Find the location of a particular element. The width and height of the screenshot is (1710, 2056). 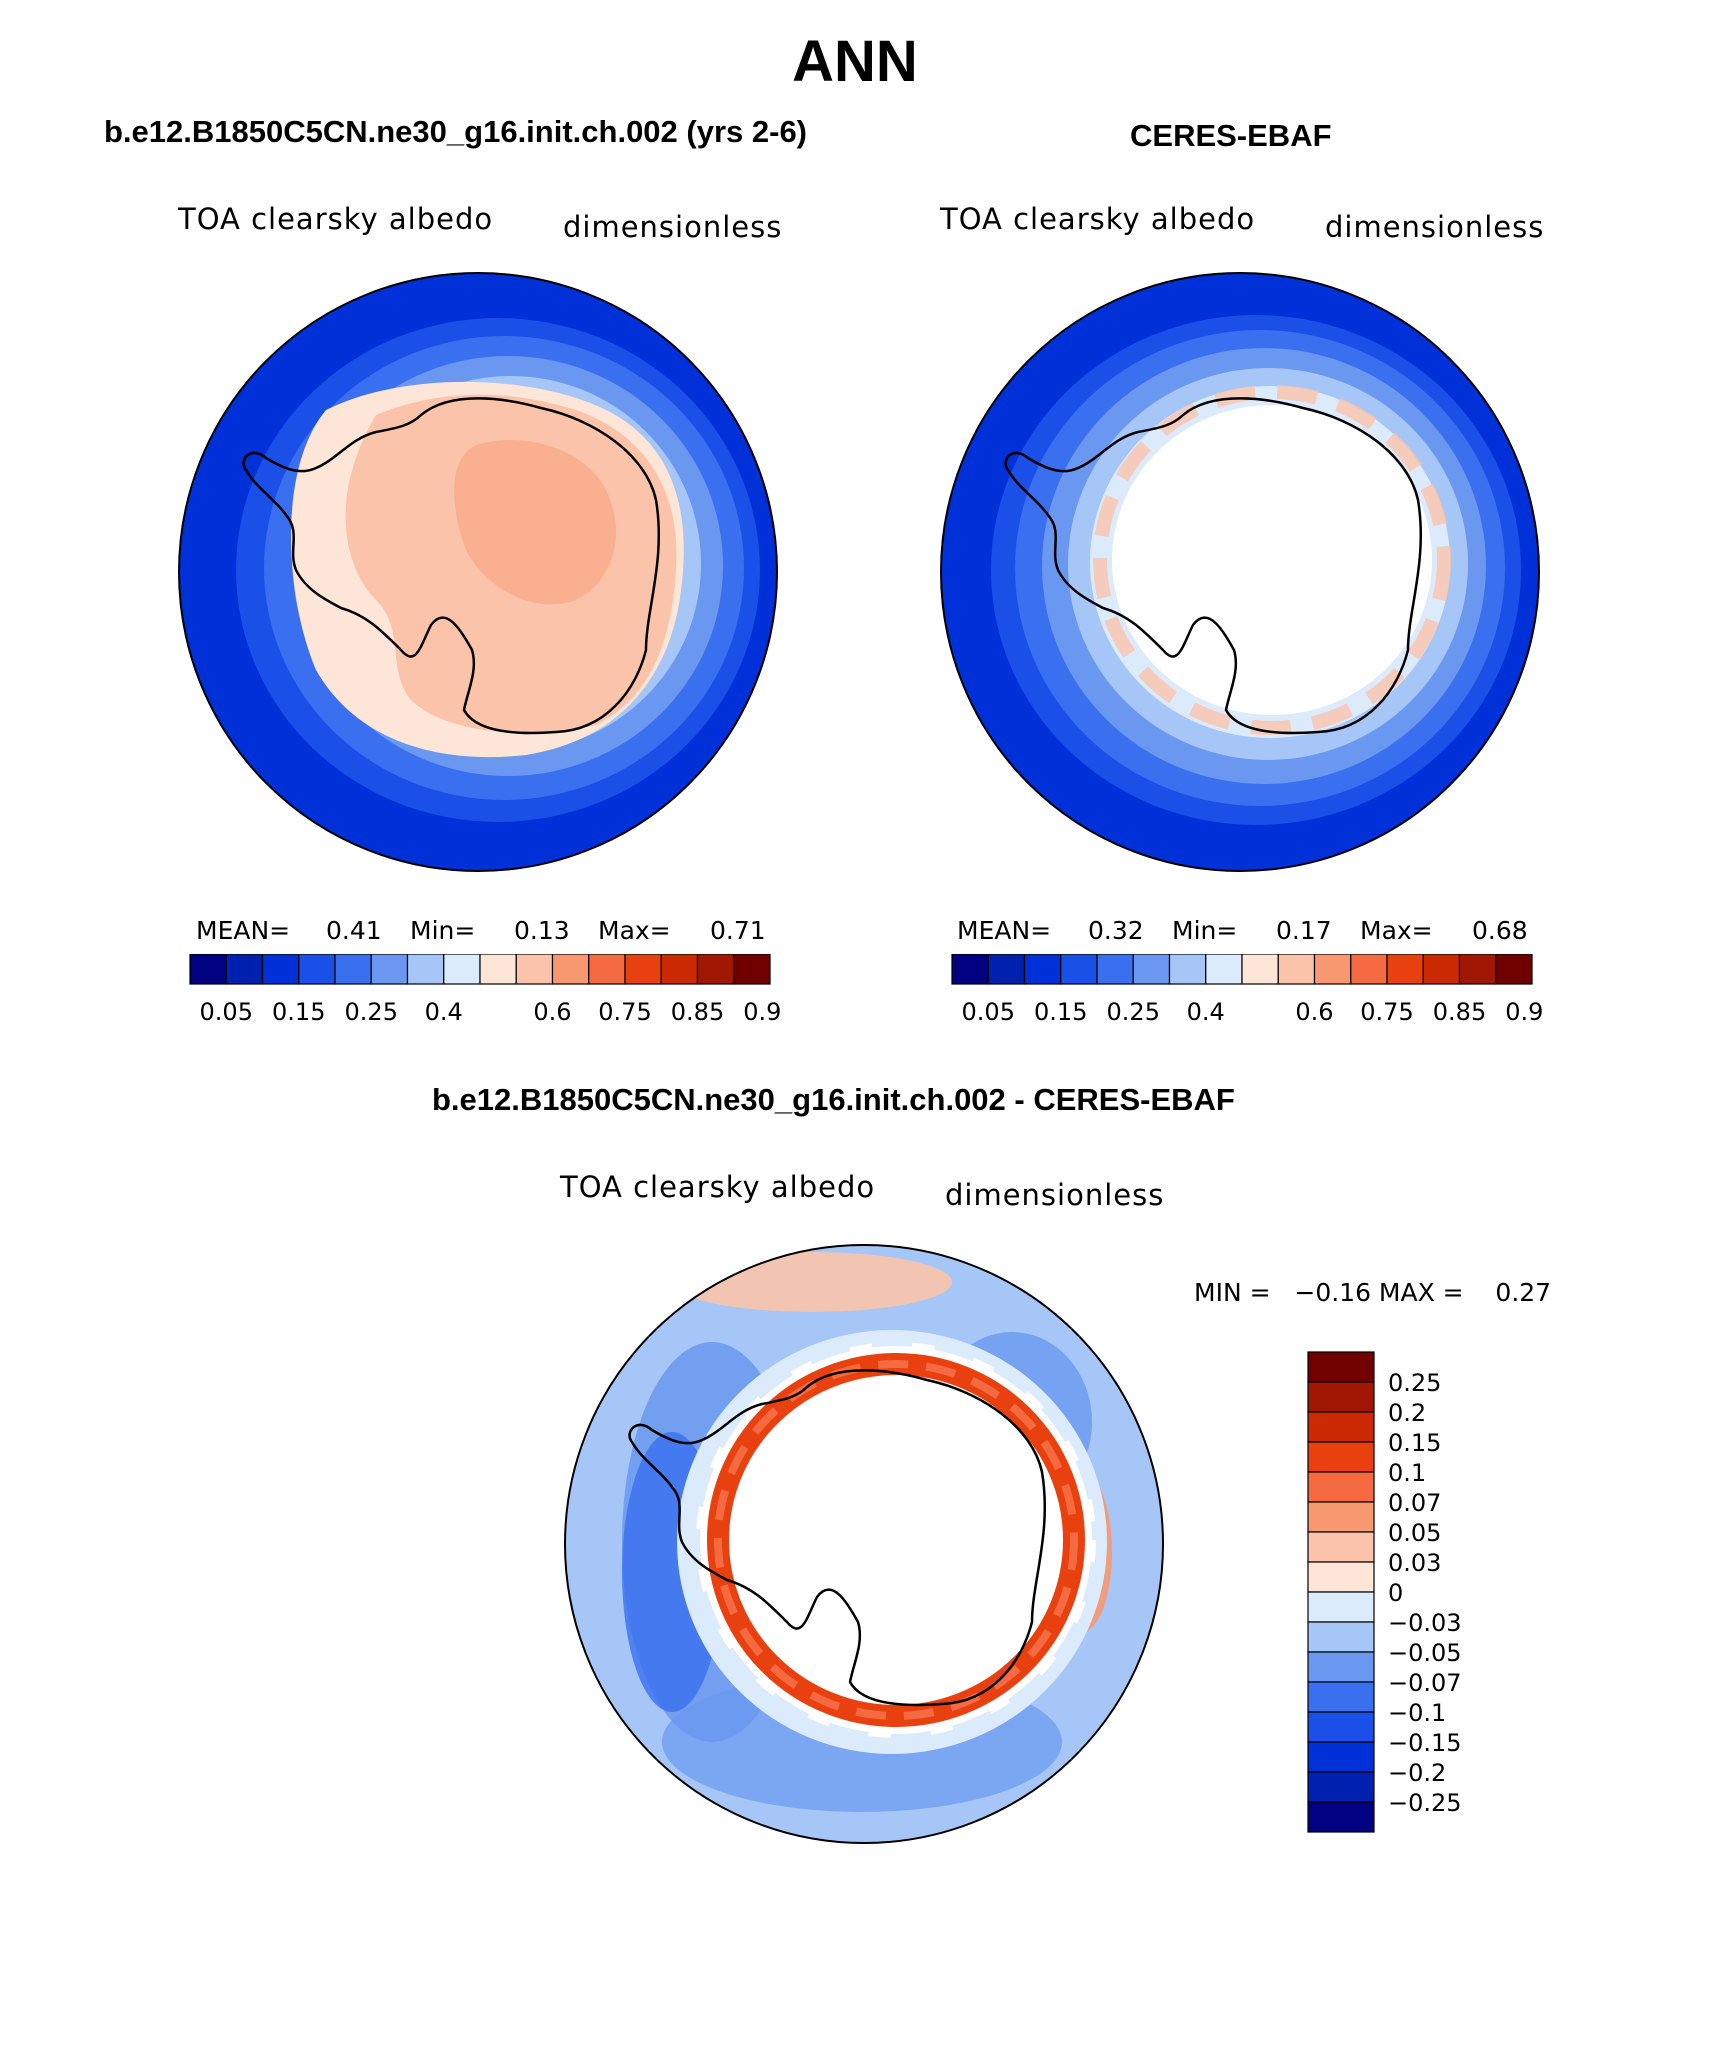

colorbar-tick-label: 0 is located at coordinates (1395, 1593).